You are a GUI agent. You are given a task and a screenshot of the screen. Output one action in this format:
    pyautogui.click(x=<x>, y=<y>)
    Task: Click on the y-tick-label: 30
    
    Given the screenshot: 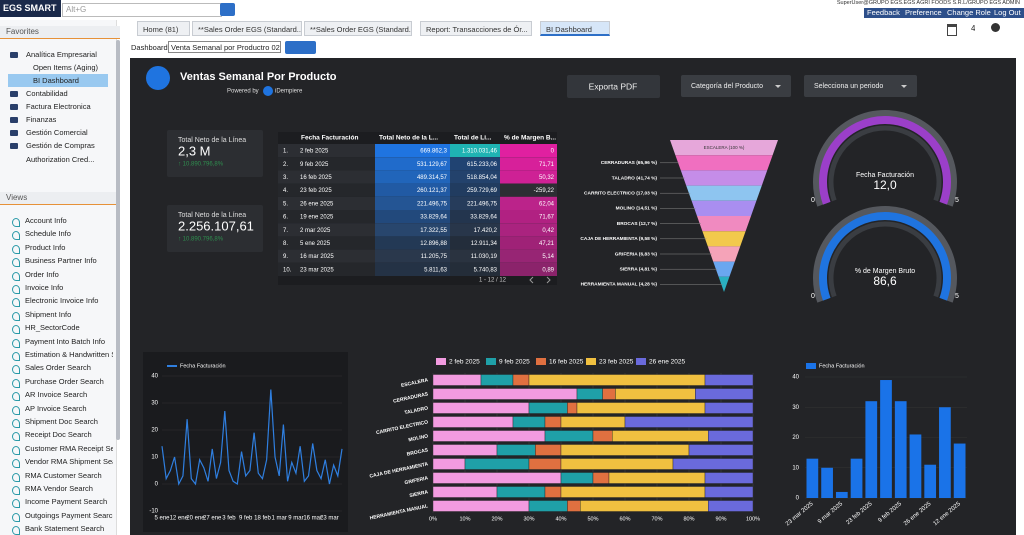 What is the action you would take?
    pyautogui.click(x=795, y=408)
    